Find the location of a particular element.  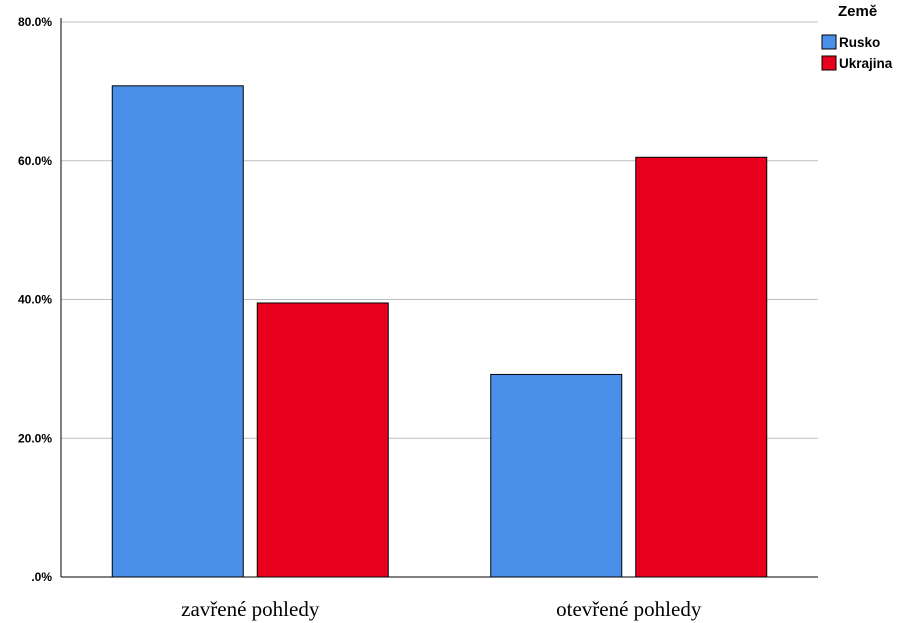

x-category-label: zavřené pohledy is located at coordinates (250, 609).